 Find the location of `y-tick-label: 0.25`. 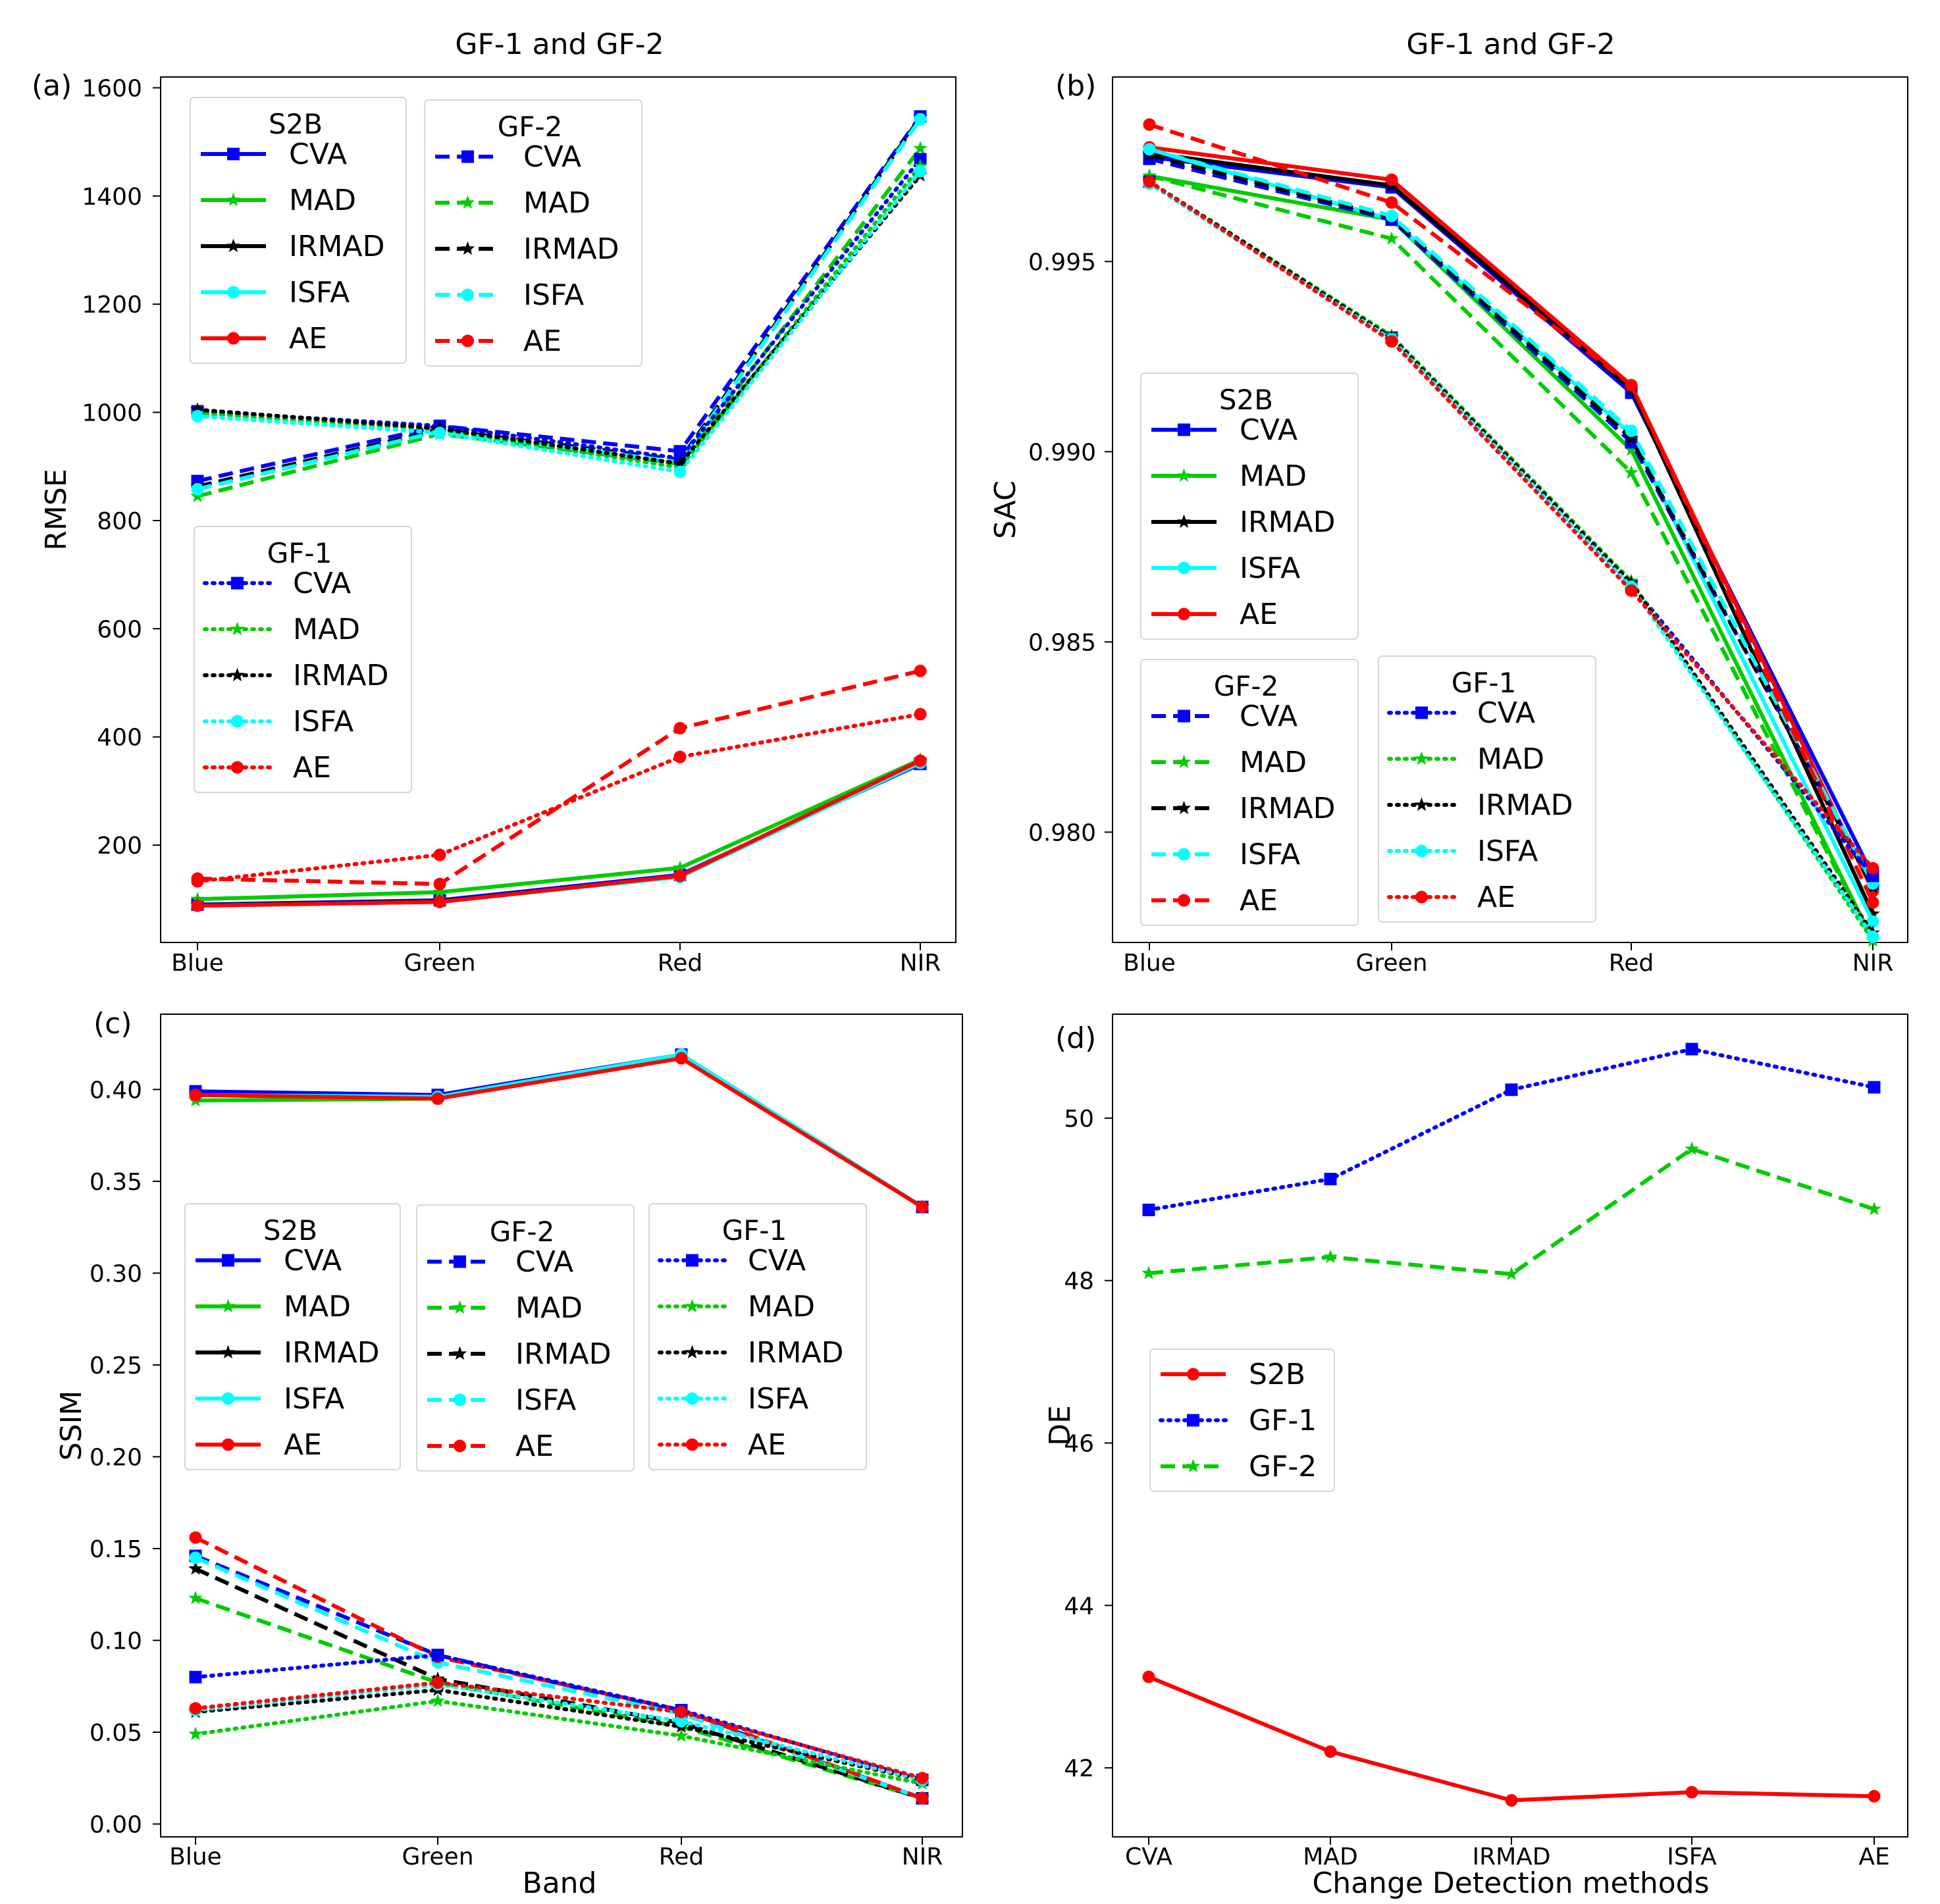

y-tick-label: 0.25 is located at coordinates (116, 1366).